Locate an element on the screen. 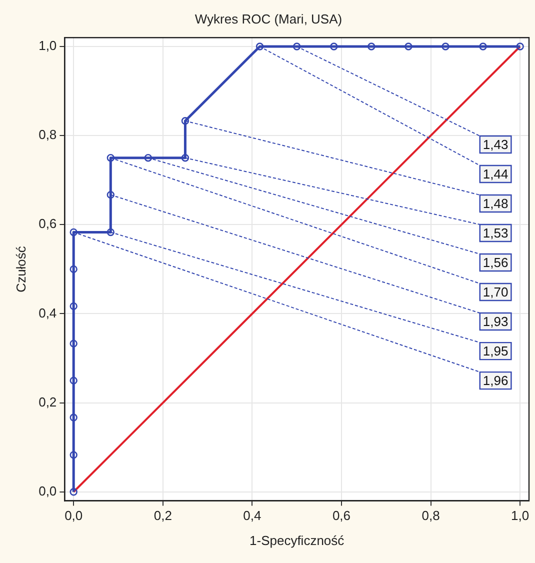  annotation: 1,56 is located at coordinates (495, 262).